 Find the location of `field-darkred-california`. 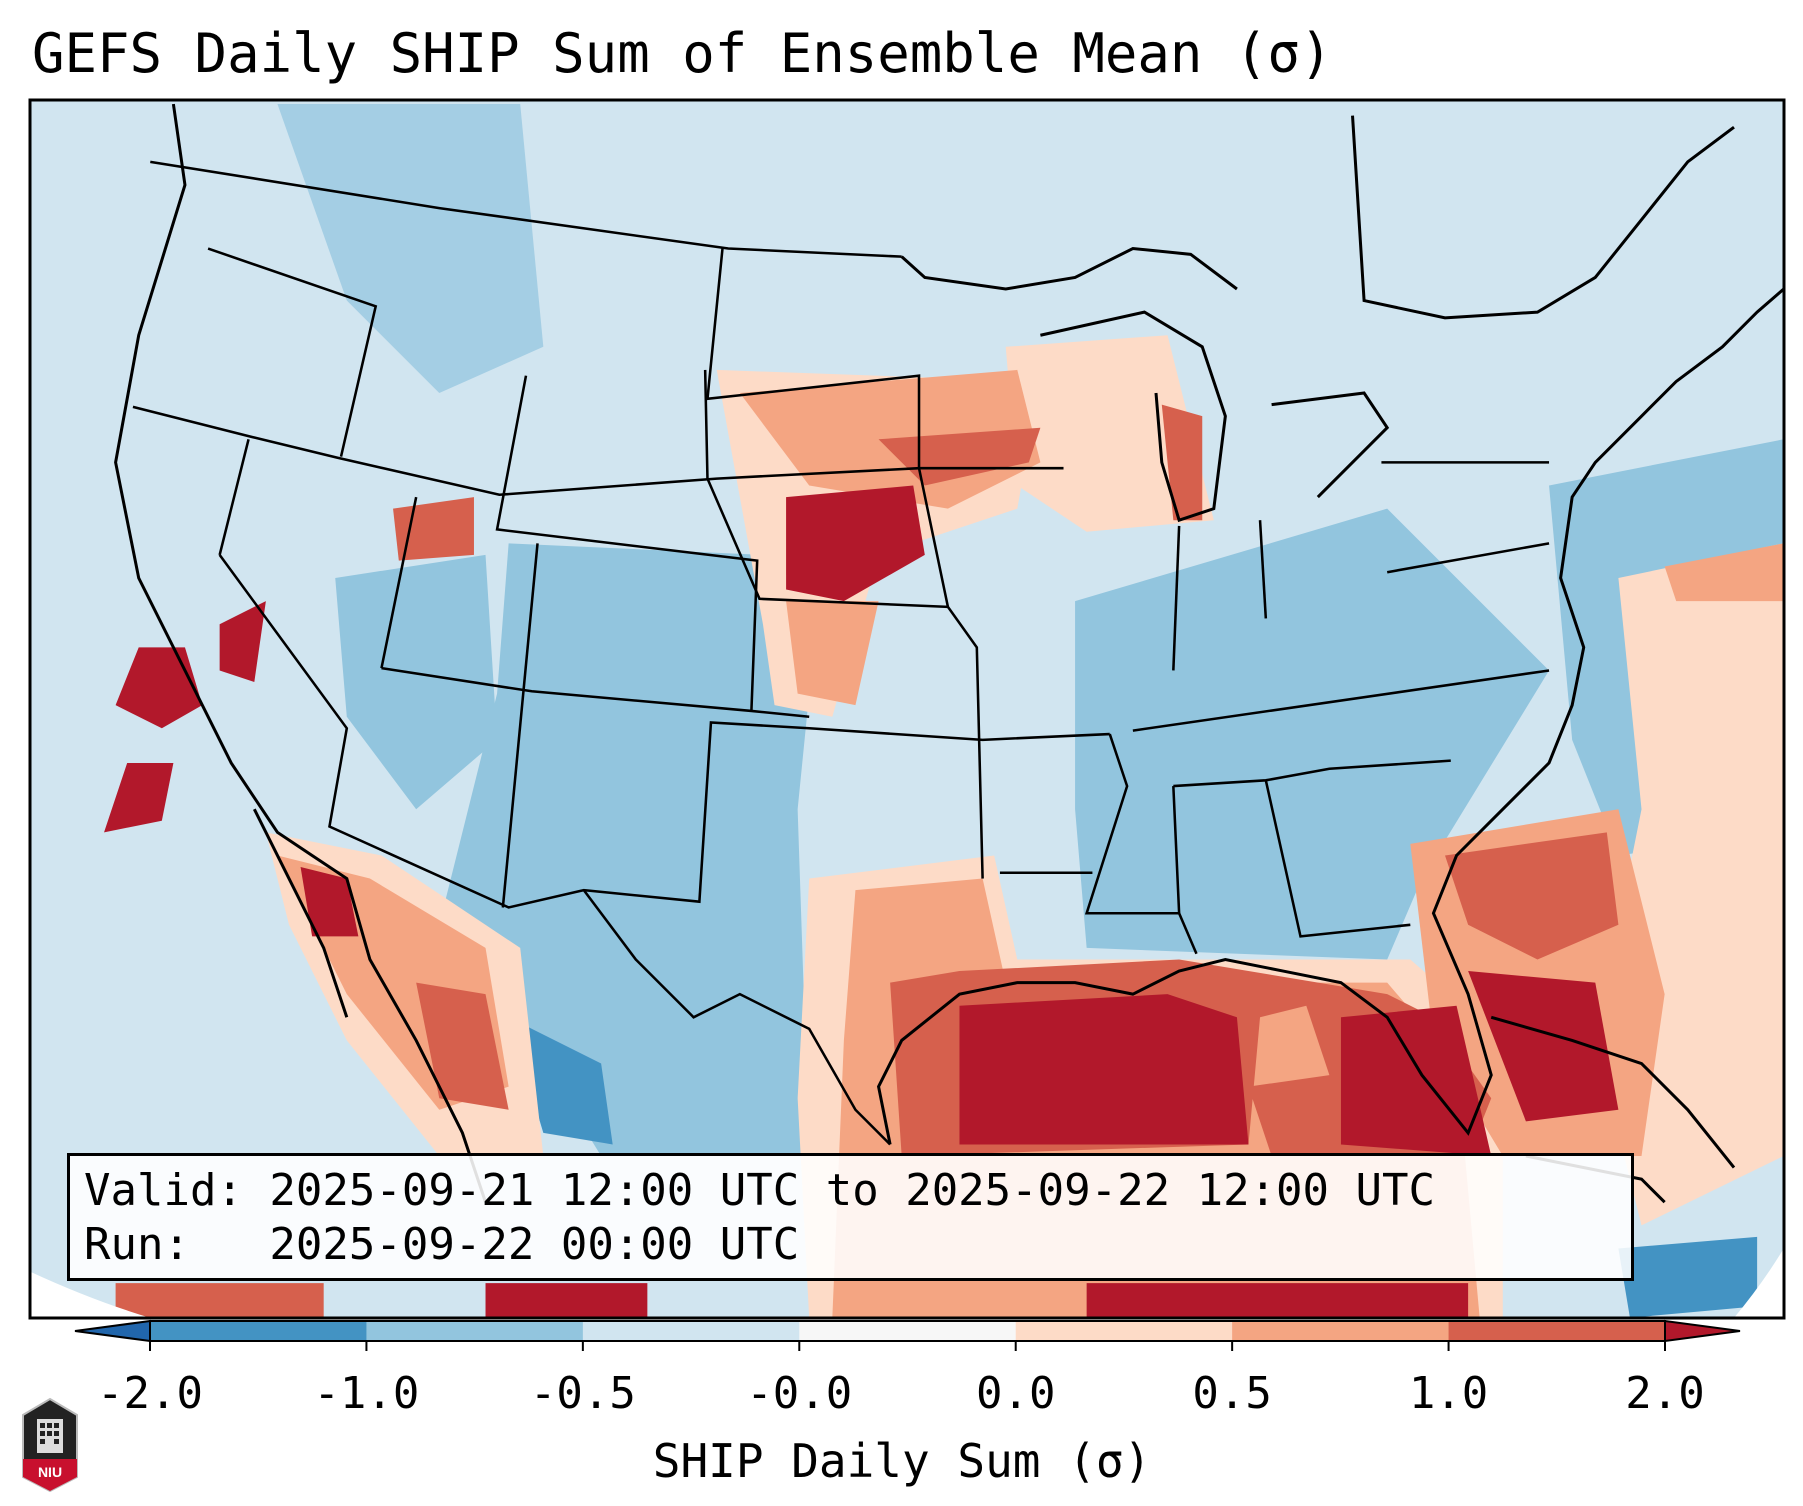

field-darkred-california is located at coordinates (159, 688).